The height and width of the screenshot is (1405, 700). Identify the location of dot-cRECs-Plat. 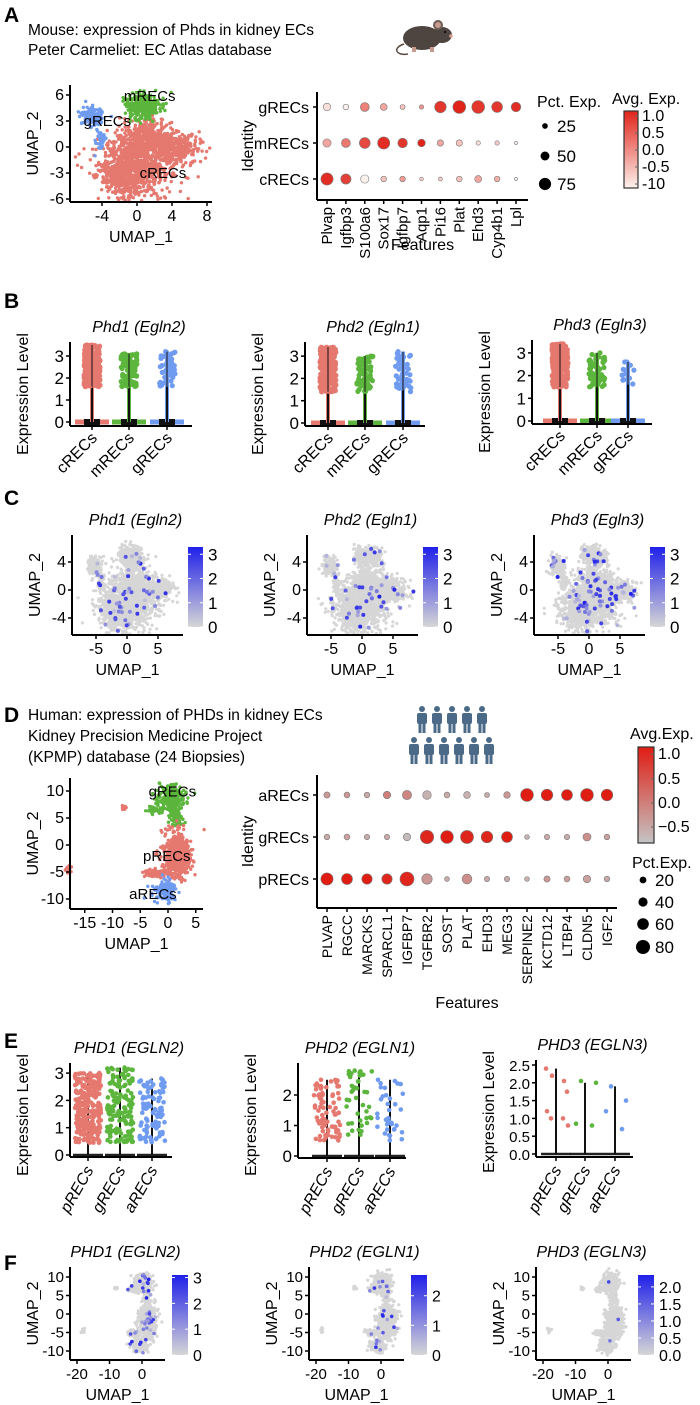
(459, 179).